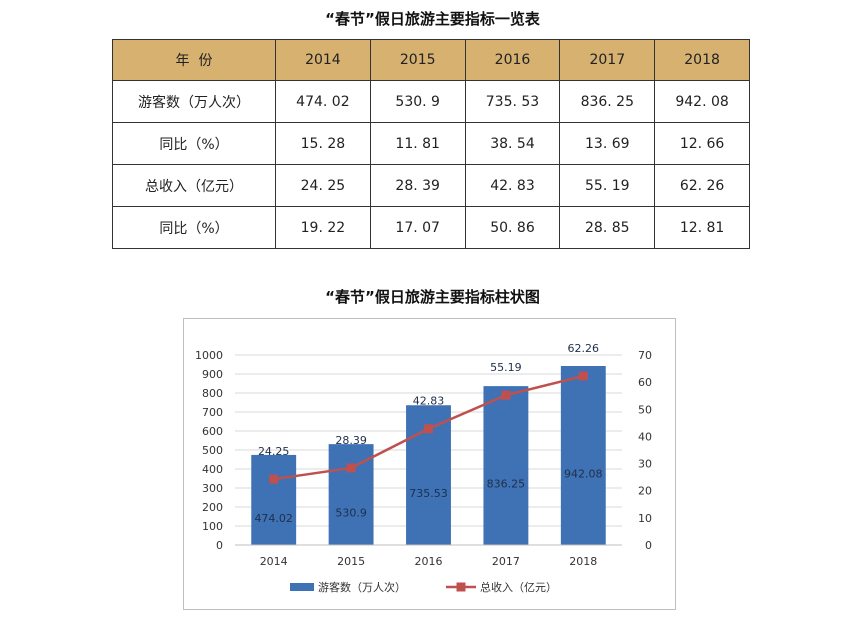  What do you see at coordinates (645, 518) in the screenshot?
I see `y-right-tick-label: 10` at bounding box center [645, 518].